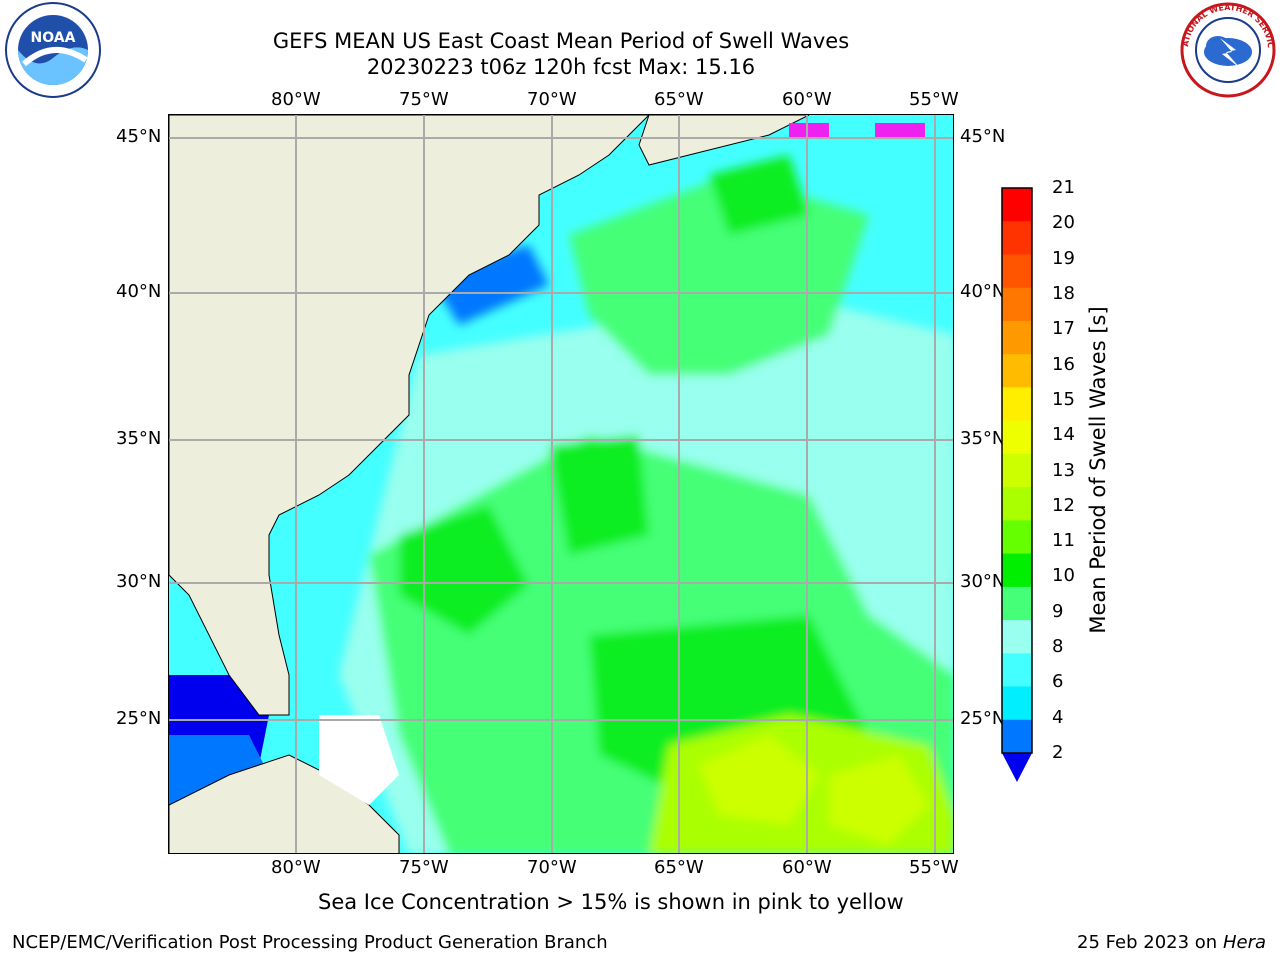 This screenshot has height=960, width=1280. Describe the element at coordinates (1063, 470) in the screenshot. I see `colorbar-tick-label: 13` at that location.